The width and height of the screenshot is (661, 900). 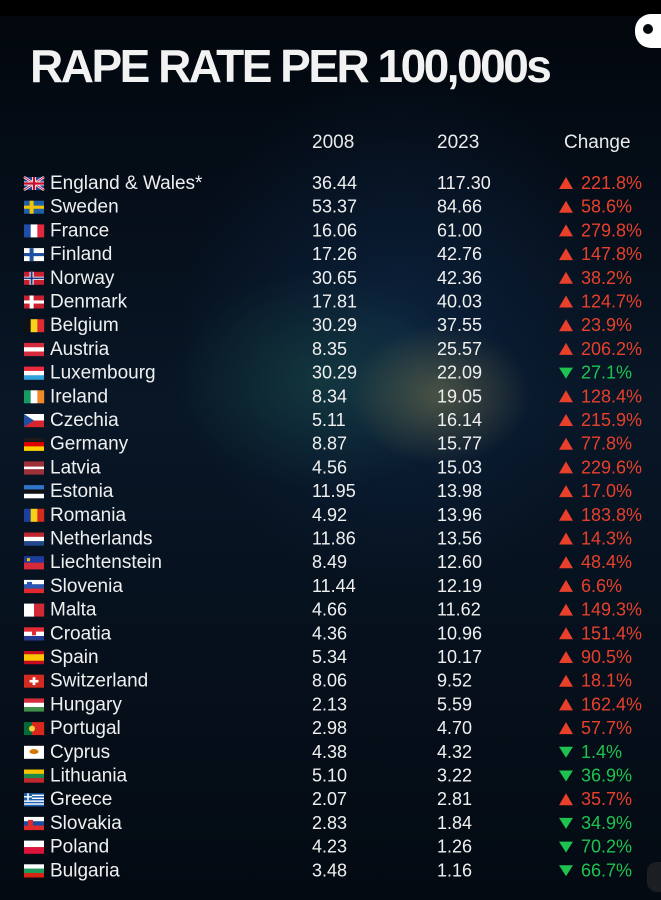 What do you see at coordinates (459, 491) in the screenshot?
I see `value-2023: 13.98` at bounding box center [459, 491].